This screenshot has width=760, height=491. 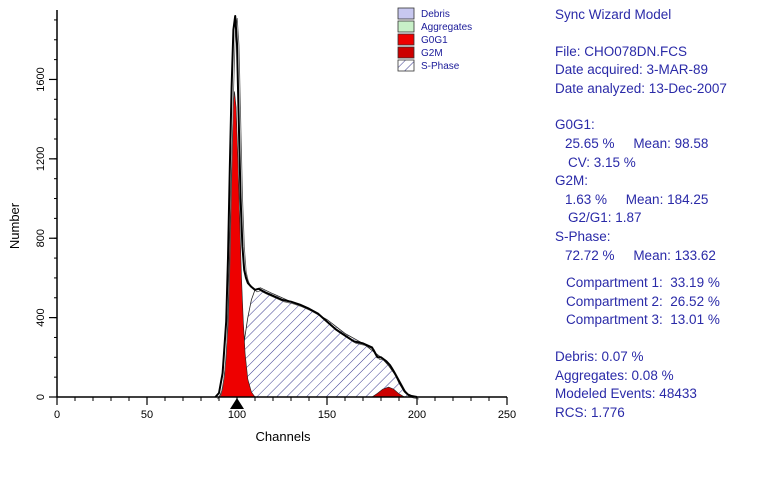 I want to click on compartment-3: Compartment 3: 13.01 %, so click(x=643, y=320).